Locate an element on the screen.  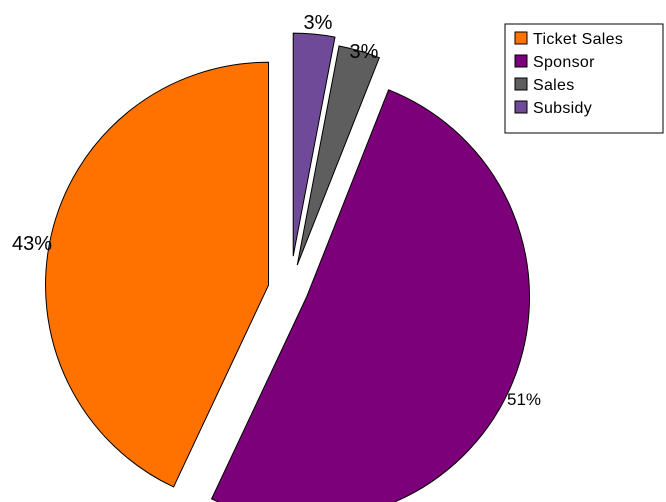
legend-frame is located at coordinates (584, 78).